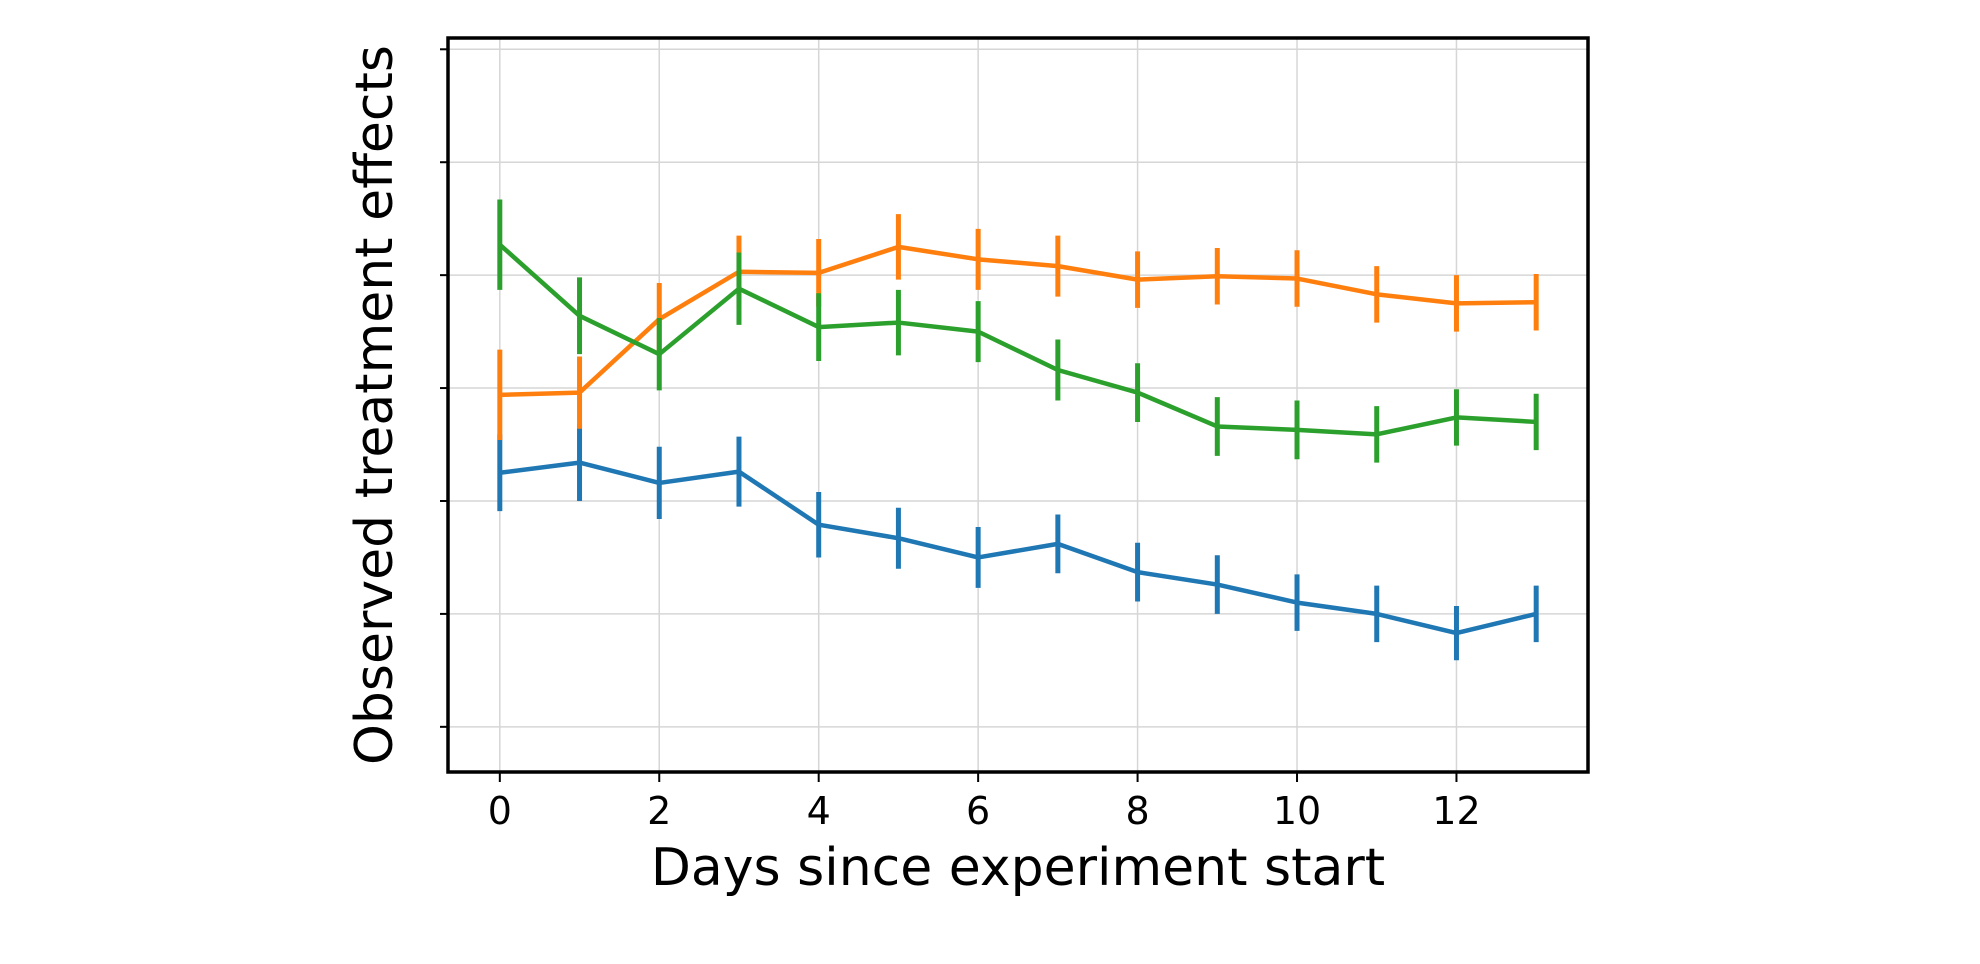 This screenshot has height=964, width=1980. Describe the element at coordinates (375, 405) in the screenshot. I see `y-axis-label: Observed treatment effects` at that location.